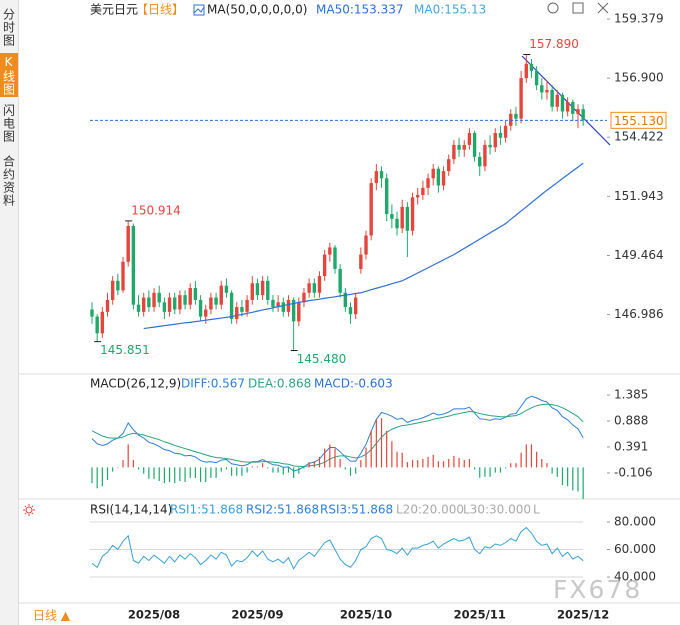 Image resolution: width=680 pixels, height=625 pixels. I want to click on sidebar: 分时图 K线图闪电图合约资料, so click(9, 312).